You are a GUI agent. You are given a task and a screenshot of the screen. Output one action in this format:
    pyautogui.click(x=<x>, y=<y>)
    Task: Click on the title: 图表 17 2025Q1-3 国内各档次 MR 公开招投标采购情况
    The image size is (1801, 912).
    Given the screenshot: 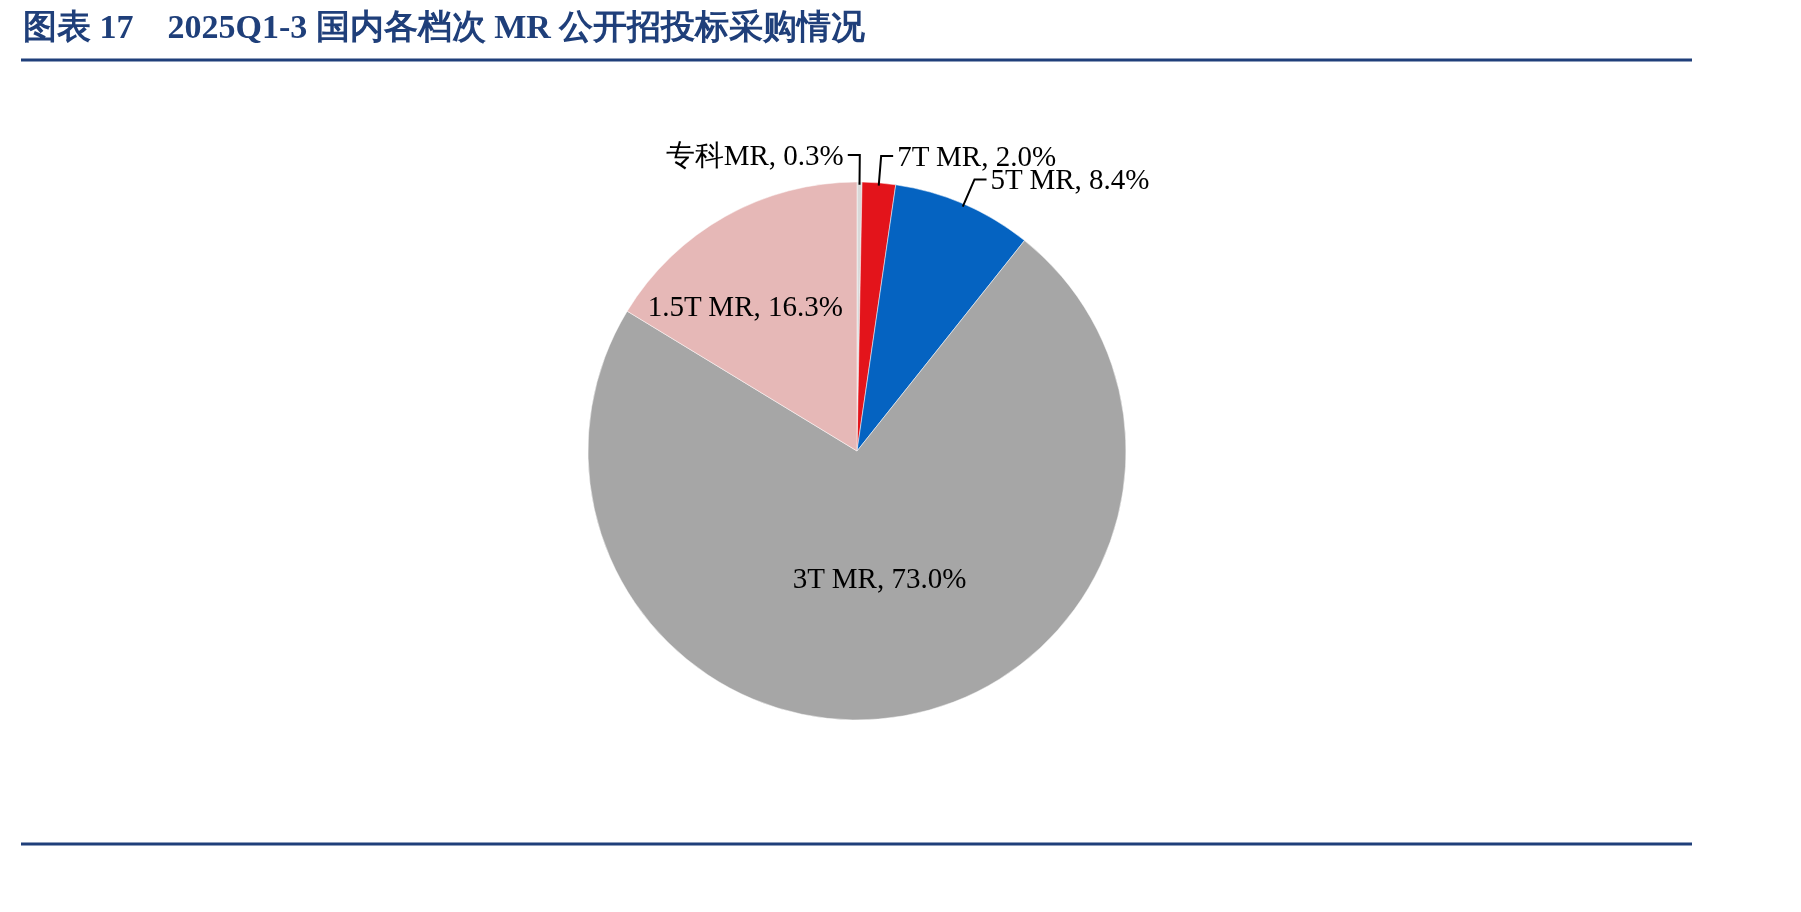 What is the action you would take?
    pyautogui.click(x=444, y=26)
    